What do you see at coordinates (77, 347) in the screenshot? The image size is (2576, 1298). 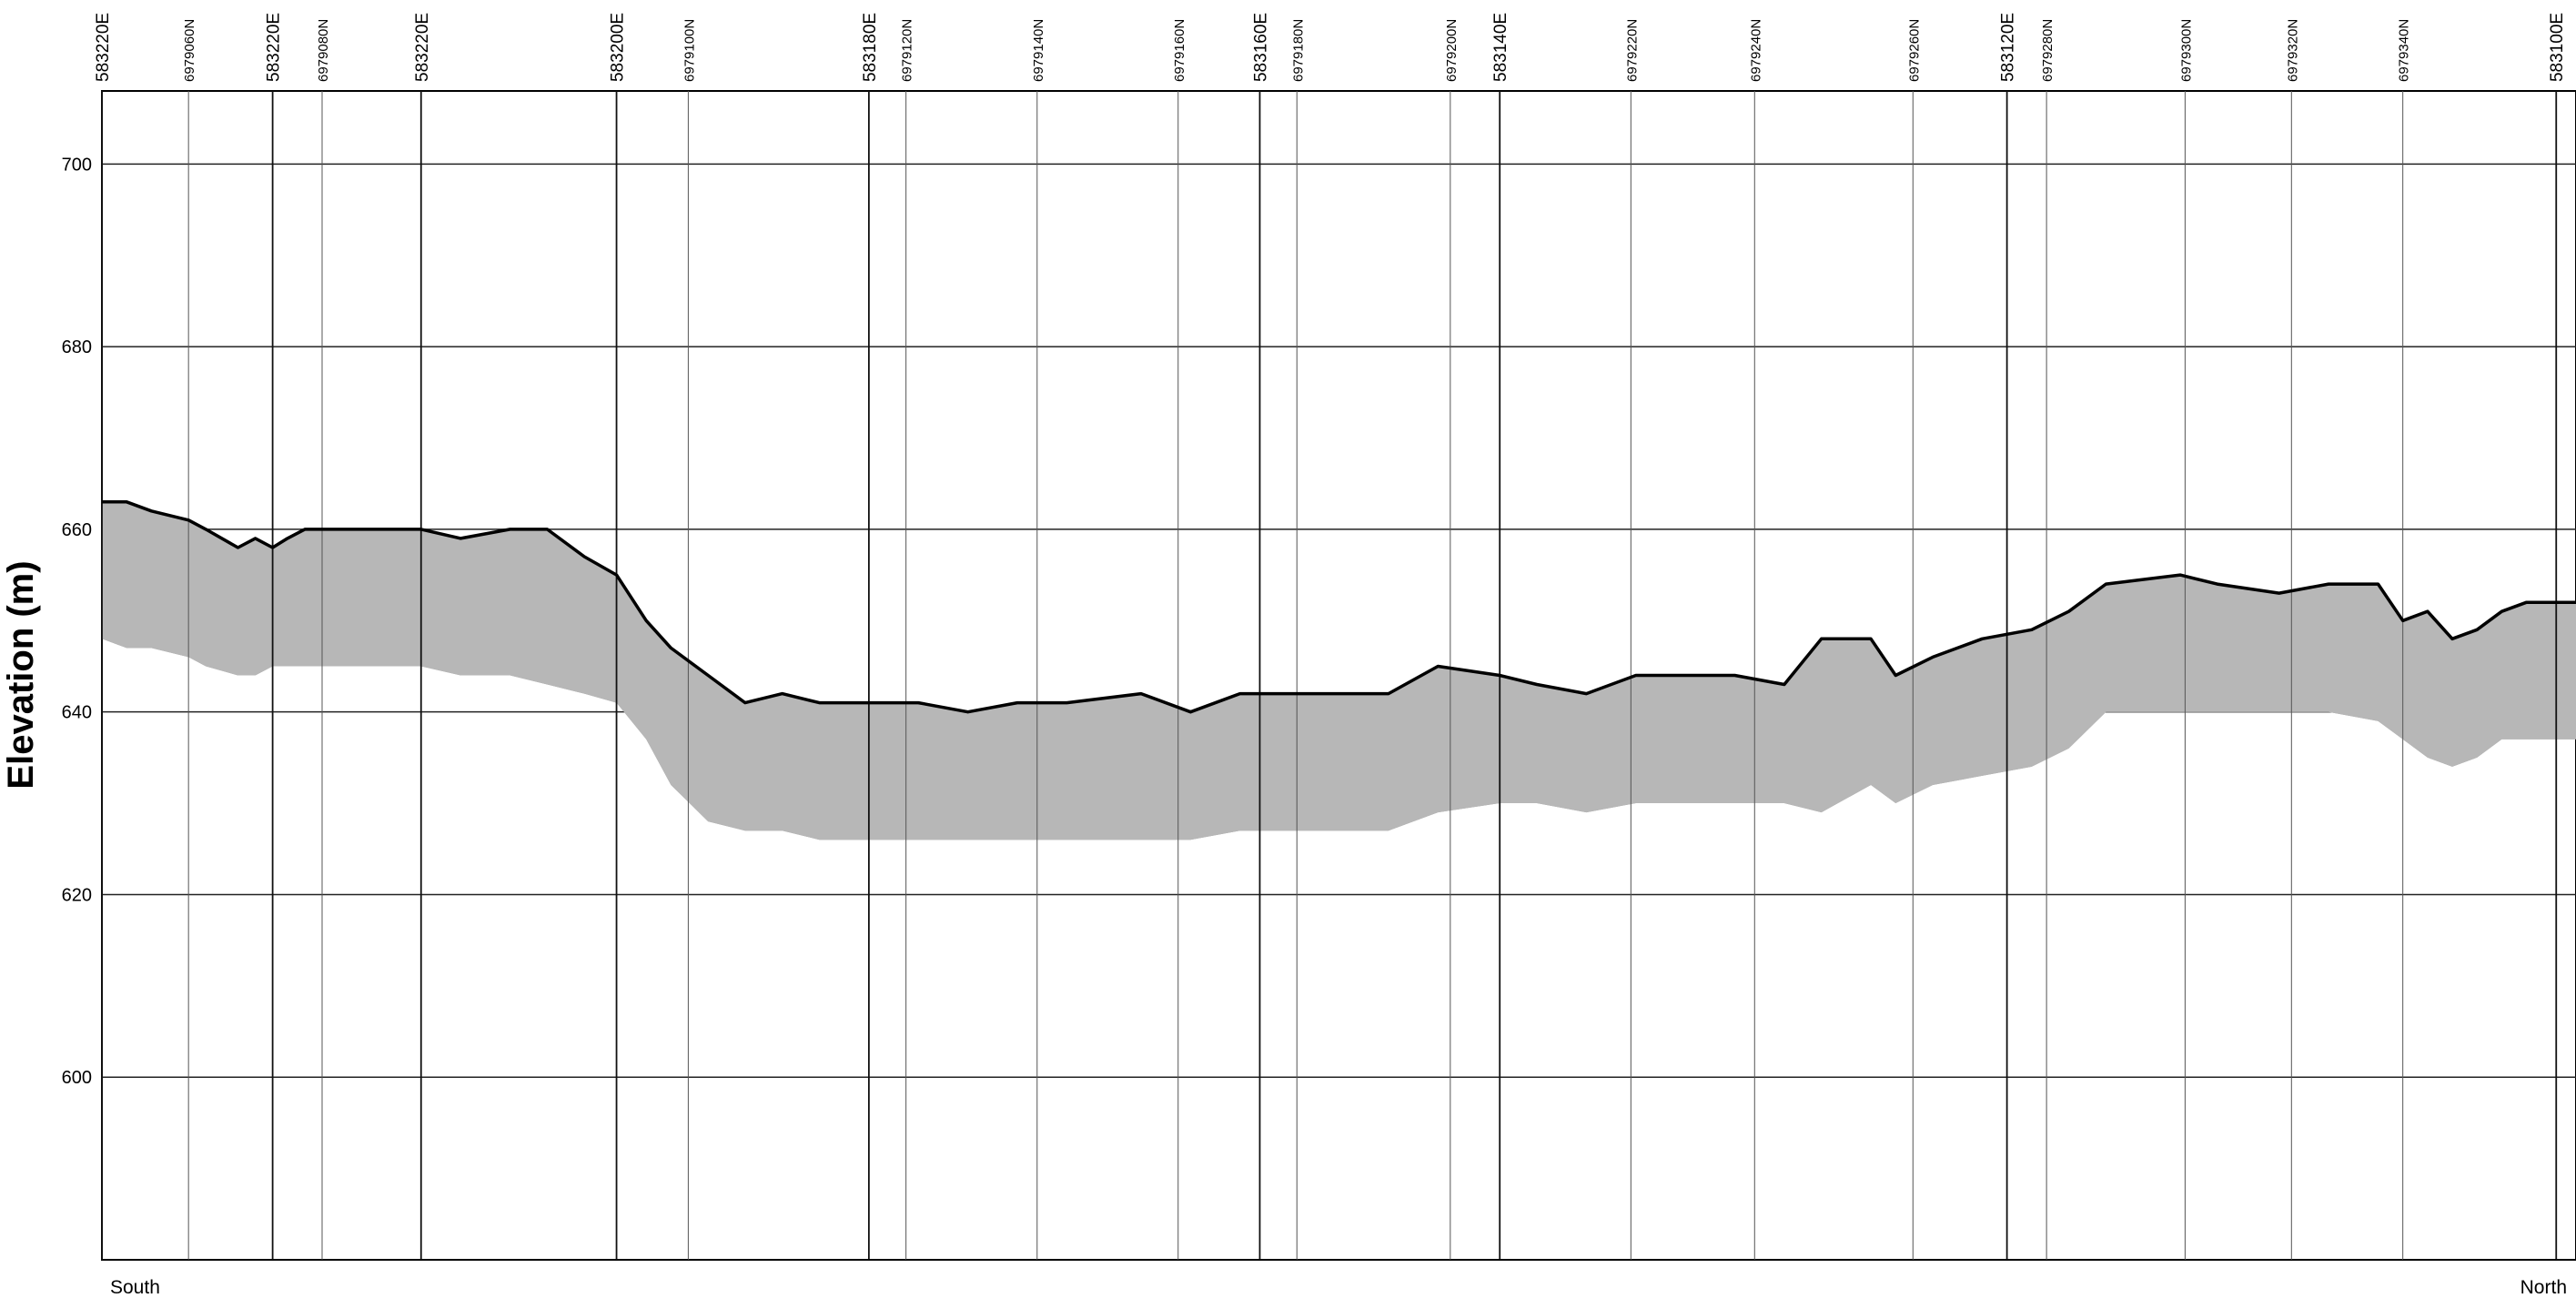 I see `y-tick-label-680: 680` at bounding box center [77, 347].